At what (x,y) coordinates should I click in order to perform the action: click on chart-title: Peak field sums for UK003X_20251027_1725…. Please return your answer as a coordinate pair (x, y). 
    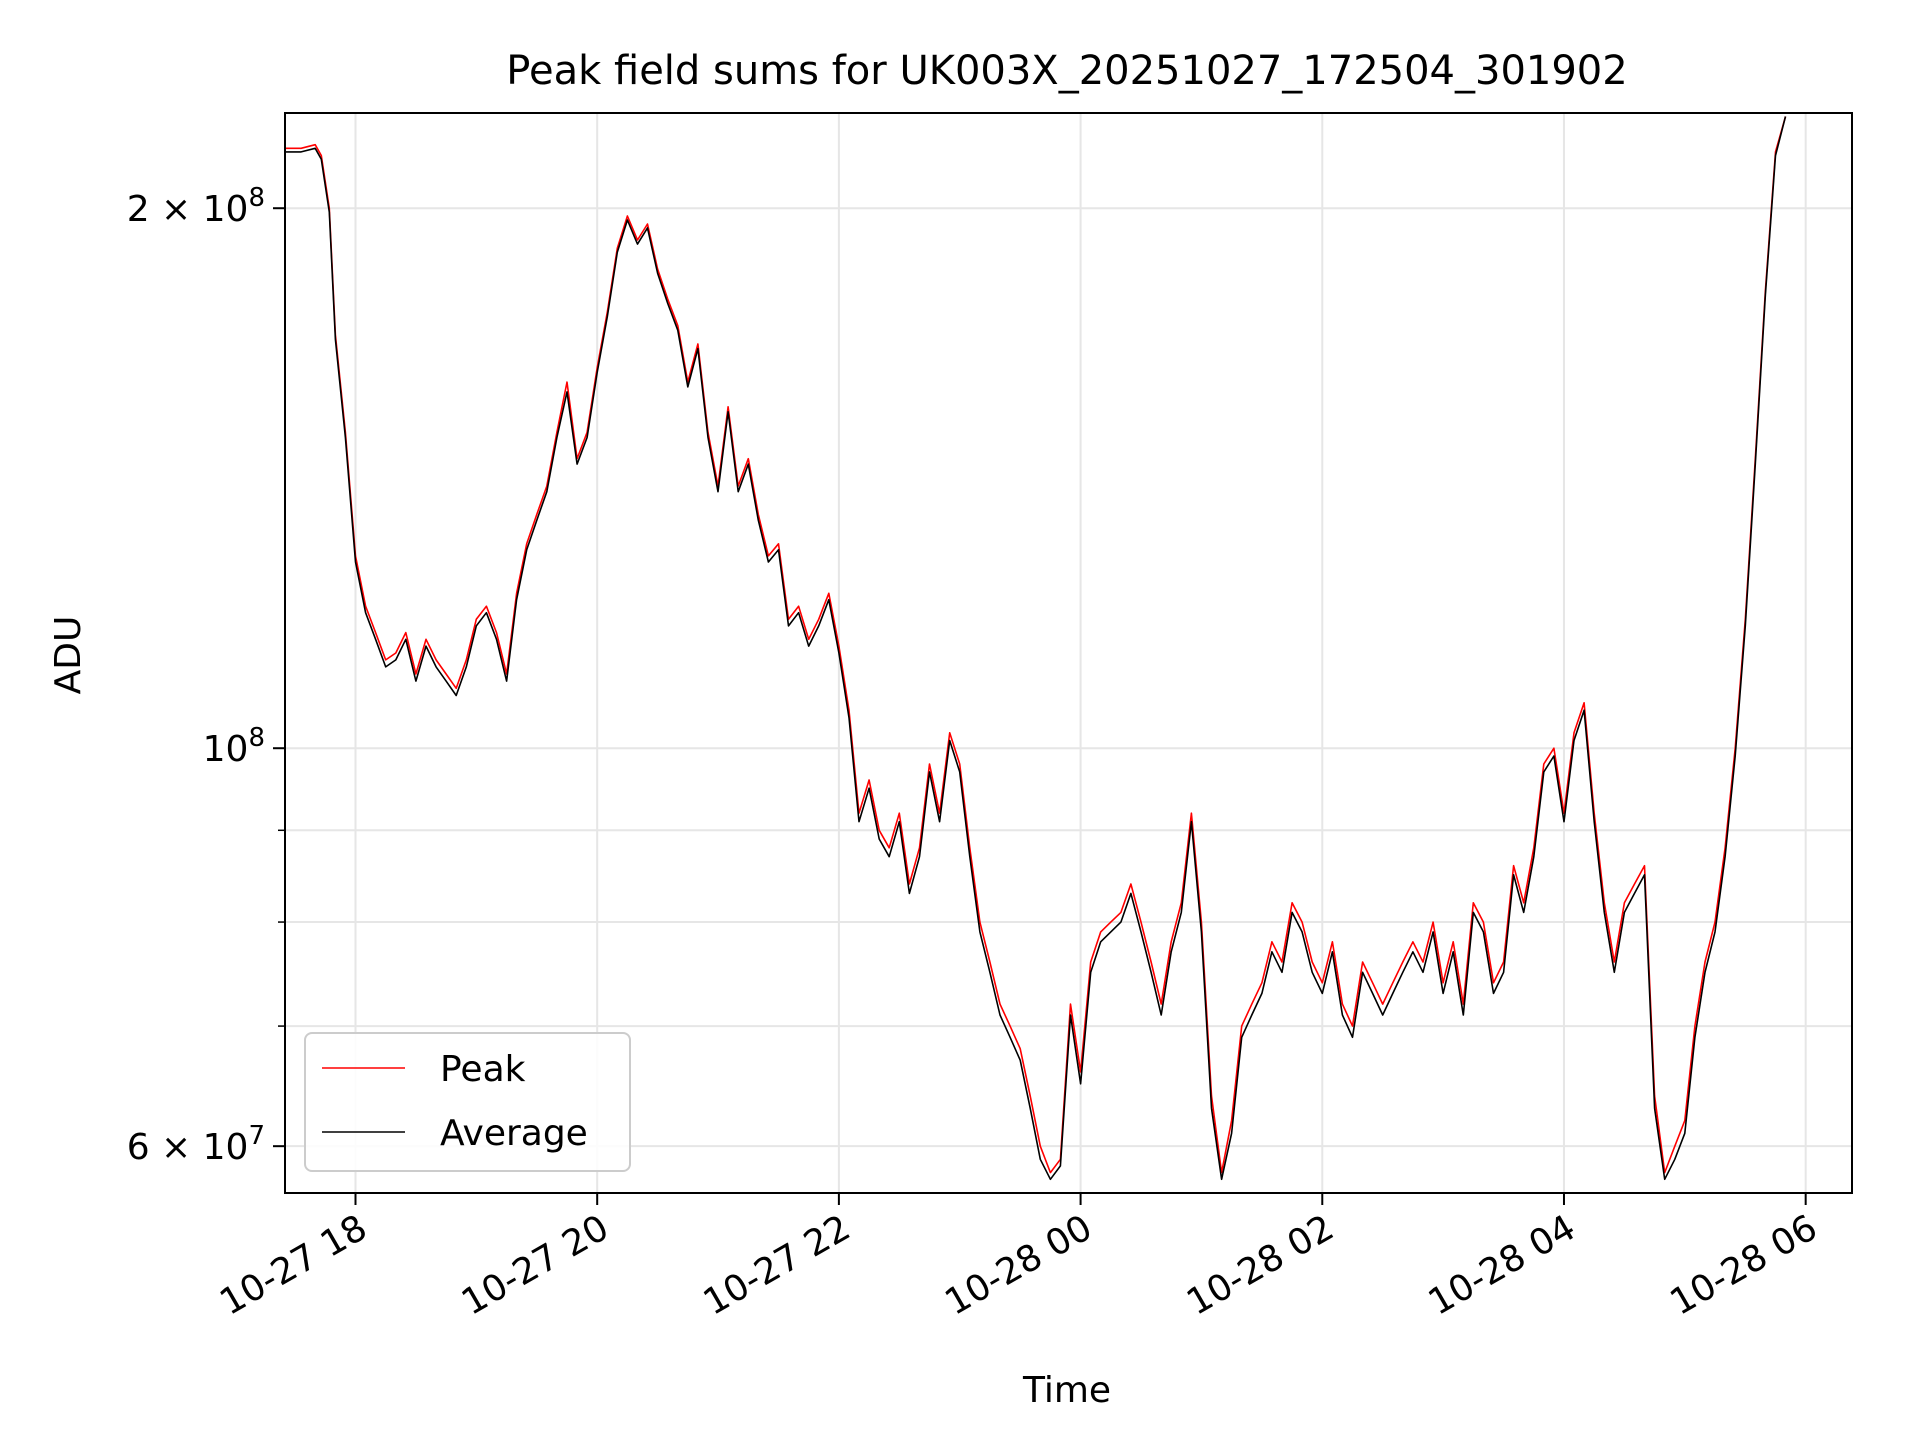
    Looking at the image, I should click on (1066, 71).